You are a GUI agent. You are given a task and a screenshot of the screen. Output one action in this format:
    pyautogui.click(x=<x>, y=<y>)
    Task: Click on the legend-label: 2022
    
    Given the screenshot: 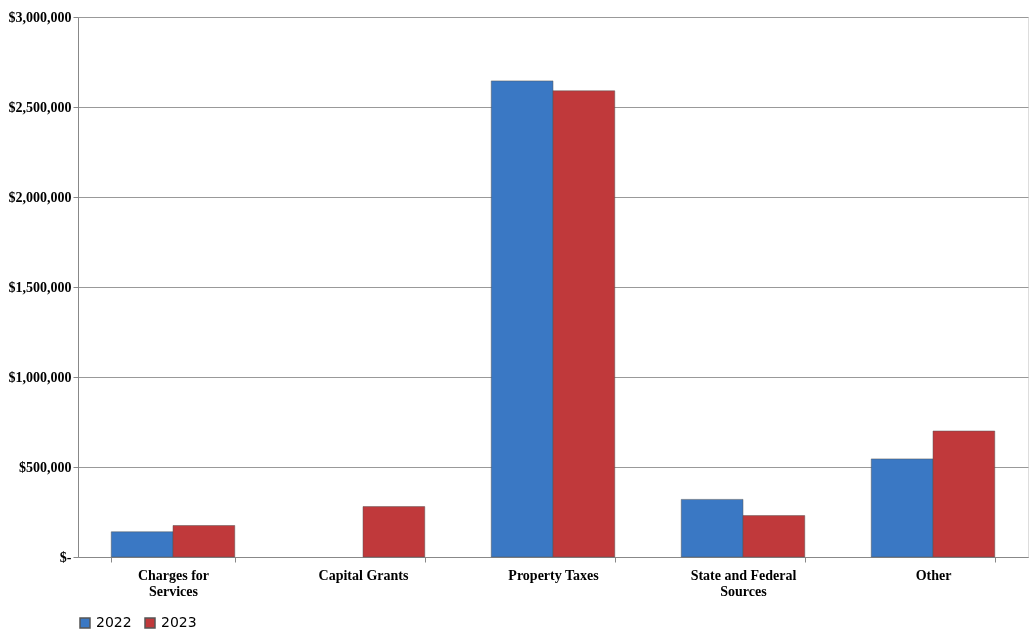 What is the action you would take?
    pyautogui.click(x=114, y=622)
    